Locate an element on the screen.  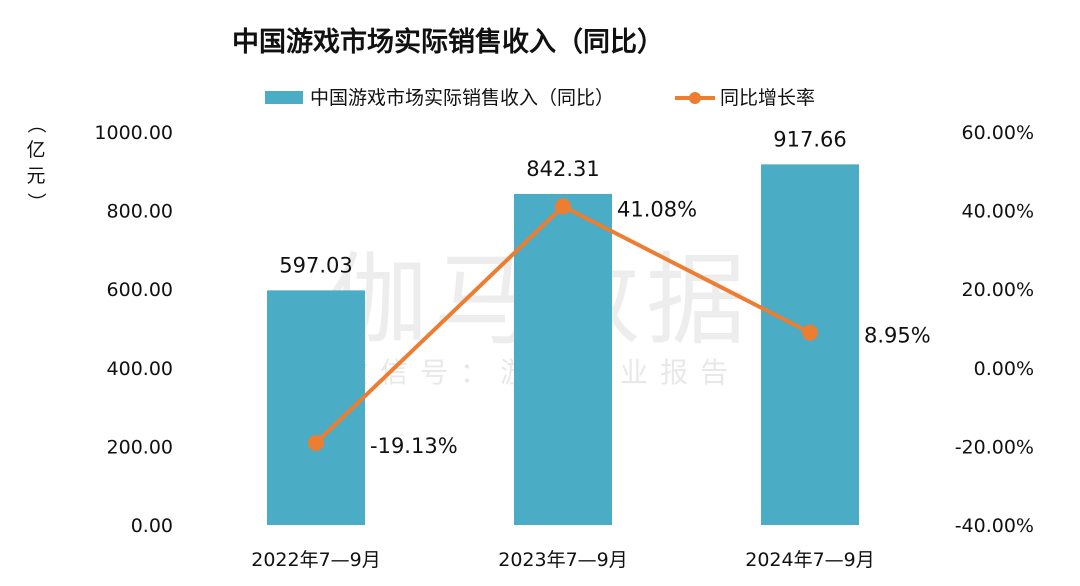
y-left-tick-label: 800.00 is located at coordinates (140, 212).